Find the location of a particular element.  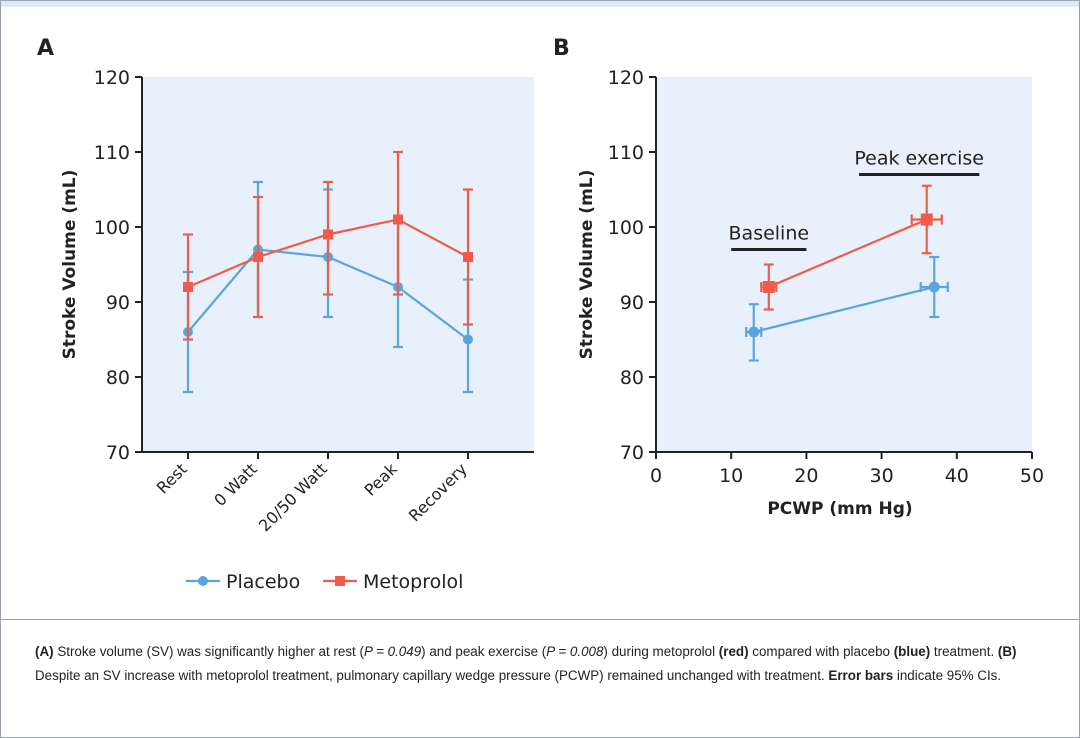

caption-text: indicate 95% CIs. is located at coordinates (947, 675).